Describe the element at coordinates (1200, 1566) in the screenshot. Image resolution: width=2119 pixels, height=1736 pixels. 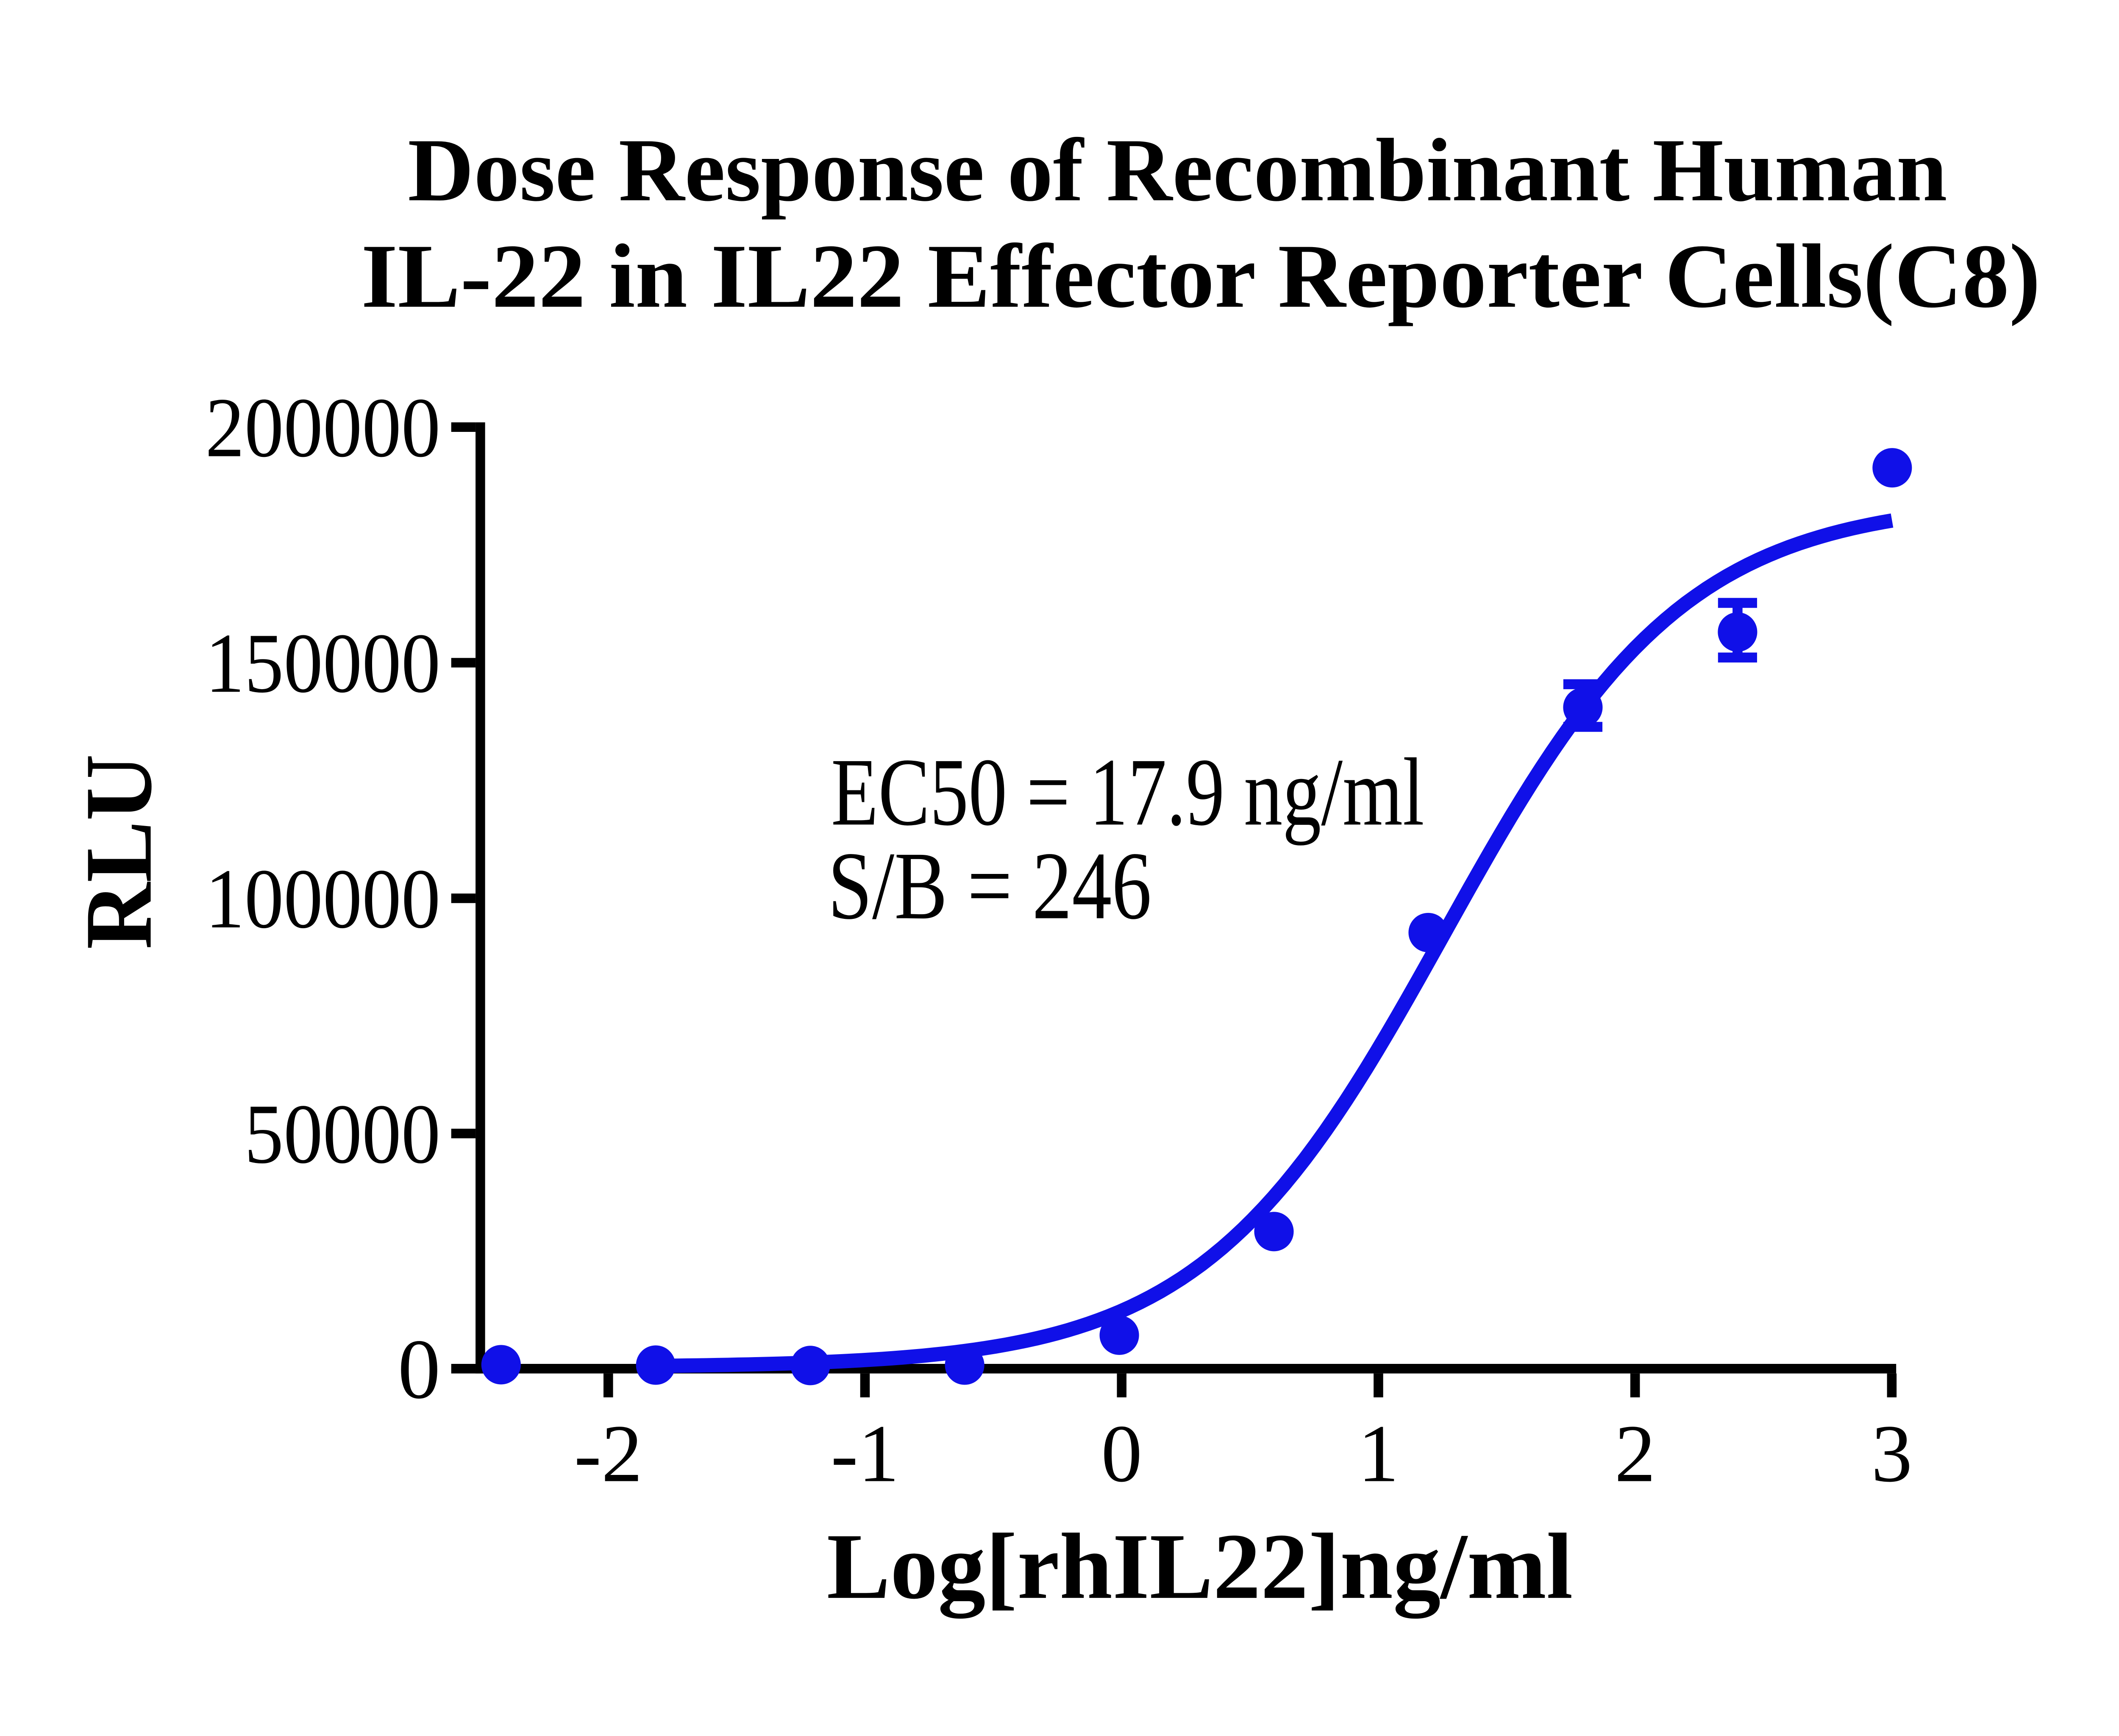
I see `svg-text: Log[rhIL22]ng/ml` at that location.